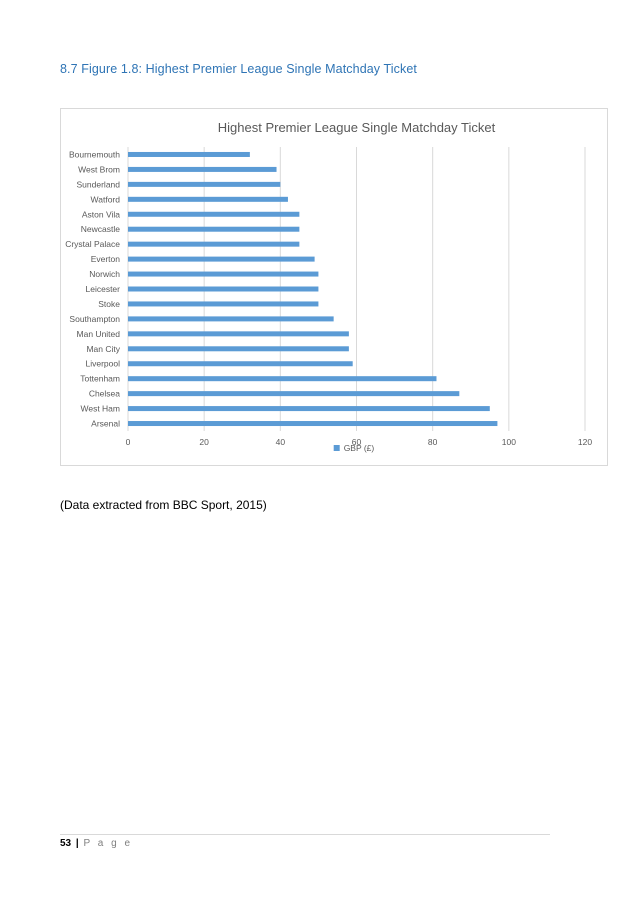 Image resolution: width=638 pixels, height=903 pixels. I want to click on category-label: Chelsea, so click(104, 394).